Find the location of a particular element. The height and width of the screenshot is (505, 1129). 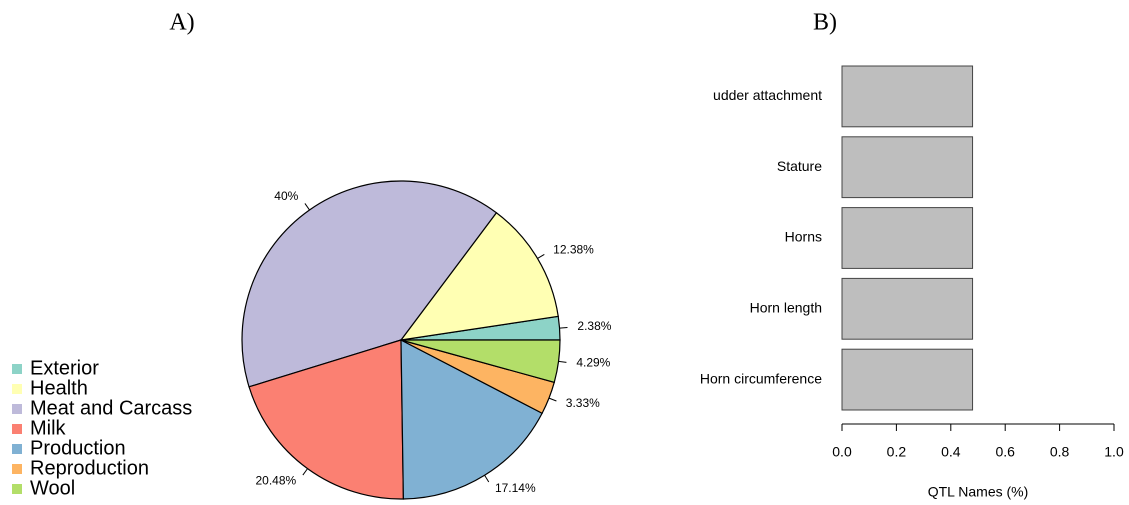

x-tick-label: 0.6 is located at coordinates (1005, 452).